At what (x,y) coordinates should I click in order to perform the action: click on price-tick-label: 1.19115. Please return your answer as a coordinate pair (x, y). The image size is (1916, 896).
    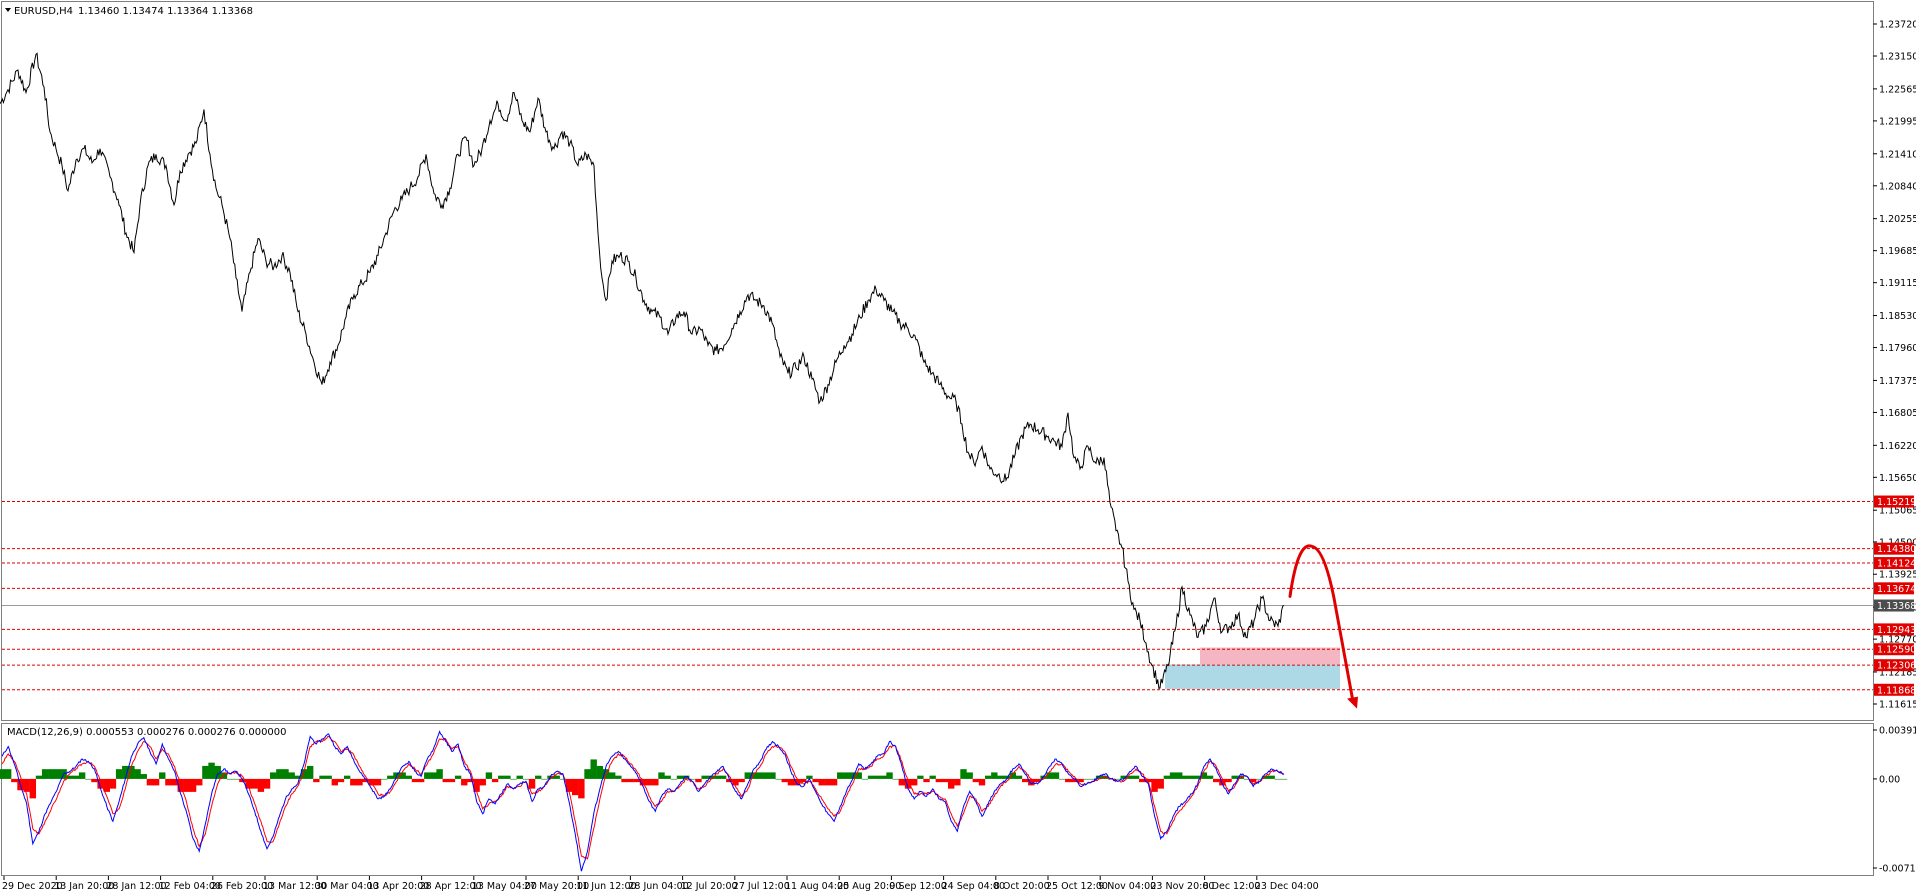
    Looking at the image, I should click on (1897, 283).